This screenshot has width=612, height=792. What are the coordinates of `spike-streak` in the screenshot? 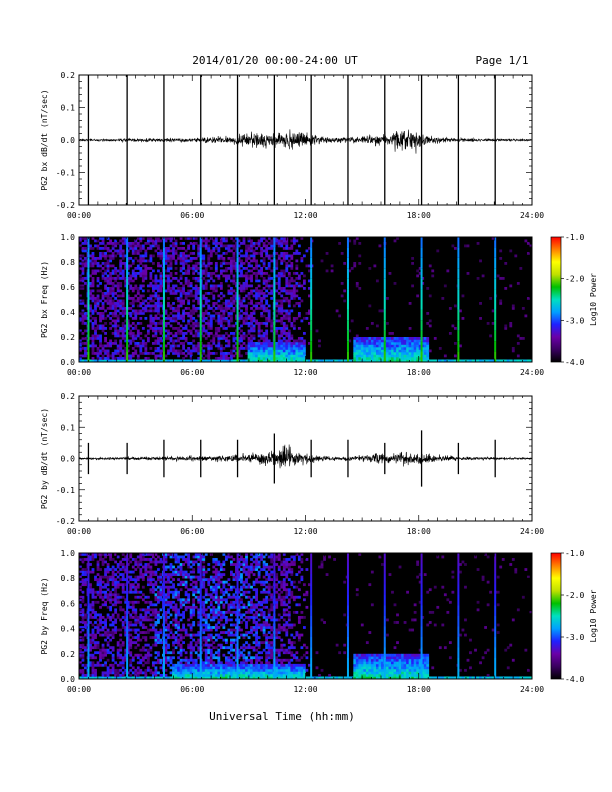 It's located at (311, 294).